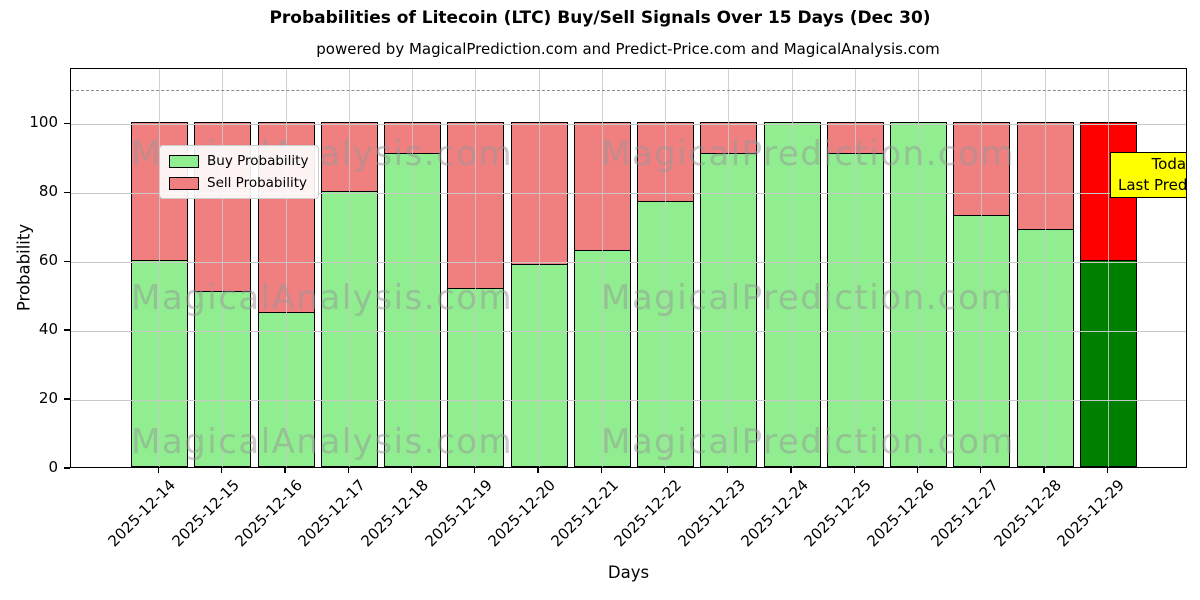  What do you see at coordinates (1152, 185) in the screenshot?
I see `today-annotation-line2: Last Prediction` at bounding box center [1152, 185].